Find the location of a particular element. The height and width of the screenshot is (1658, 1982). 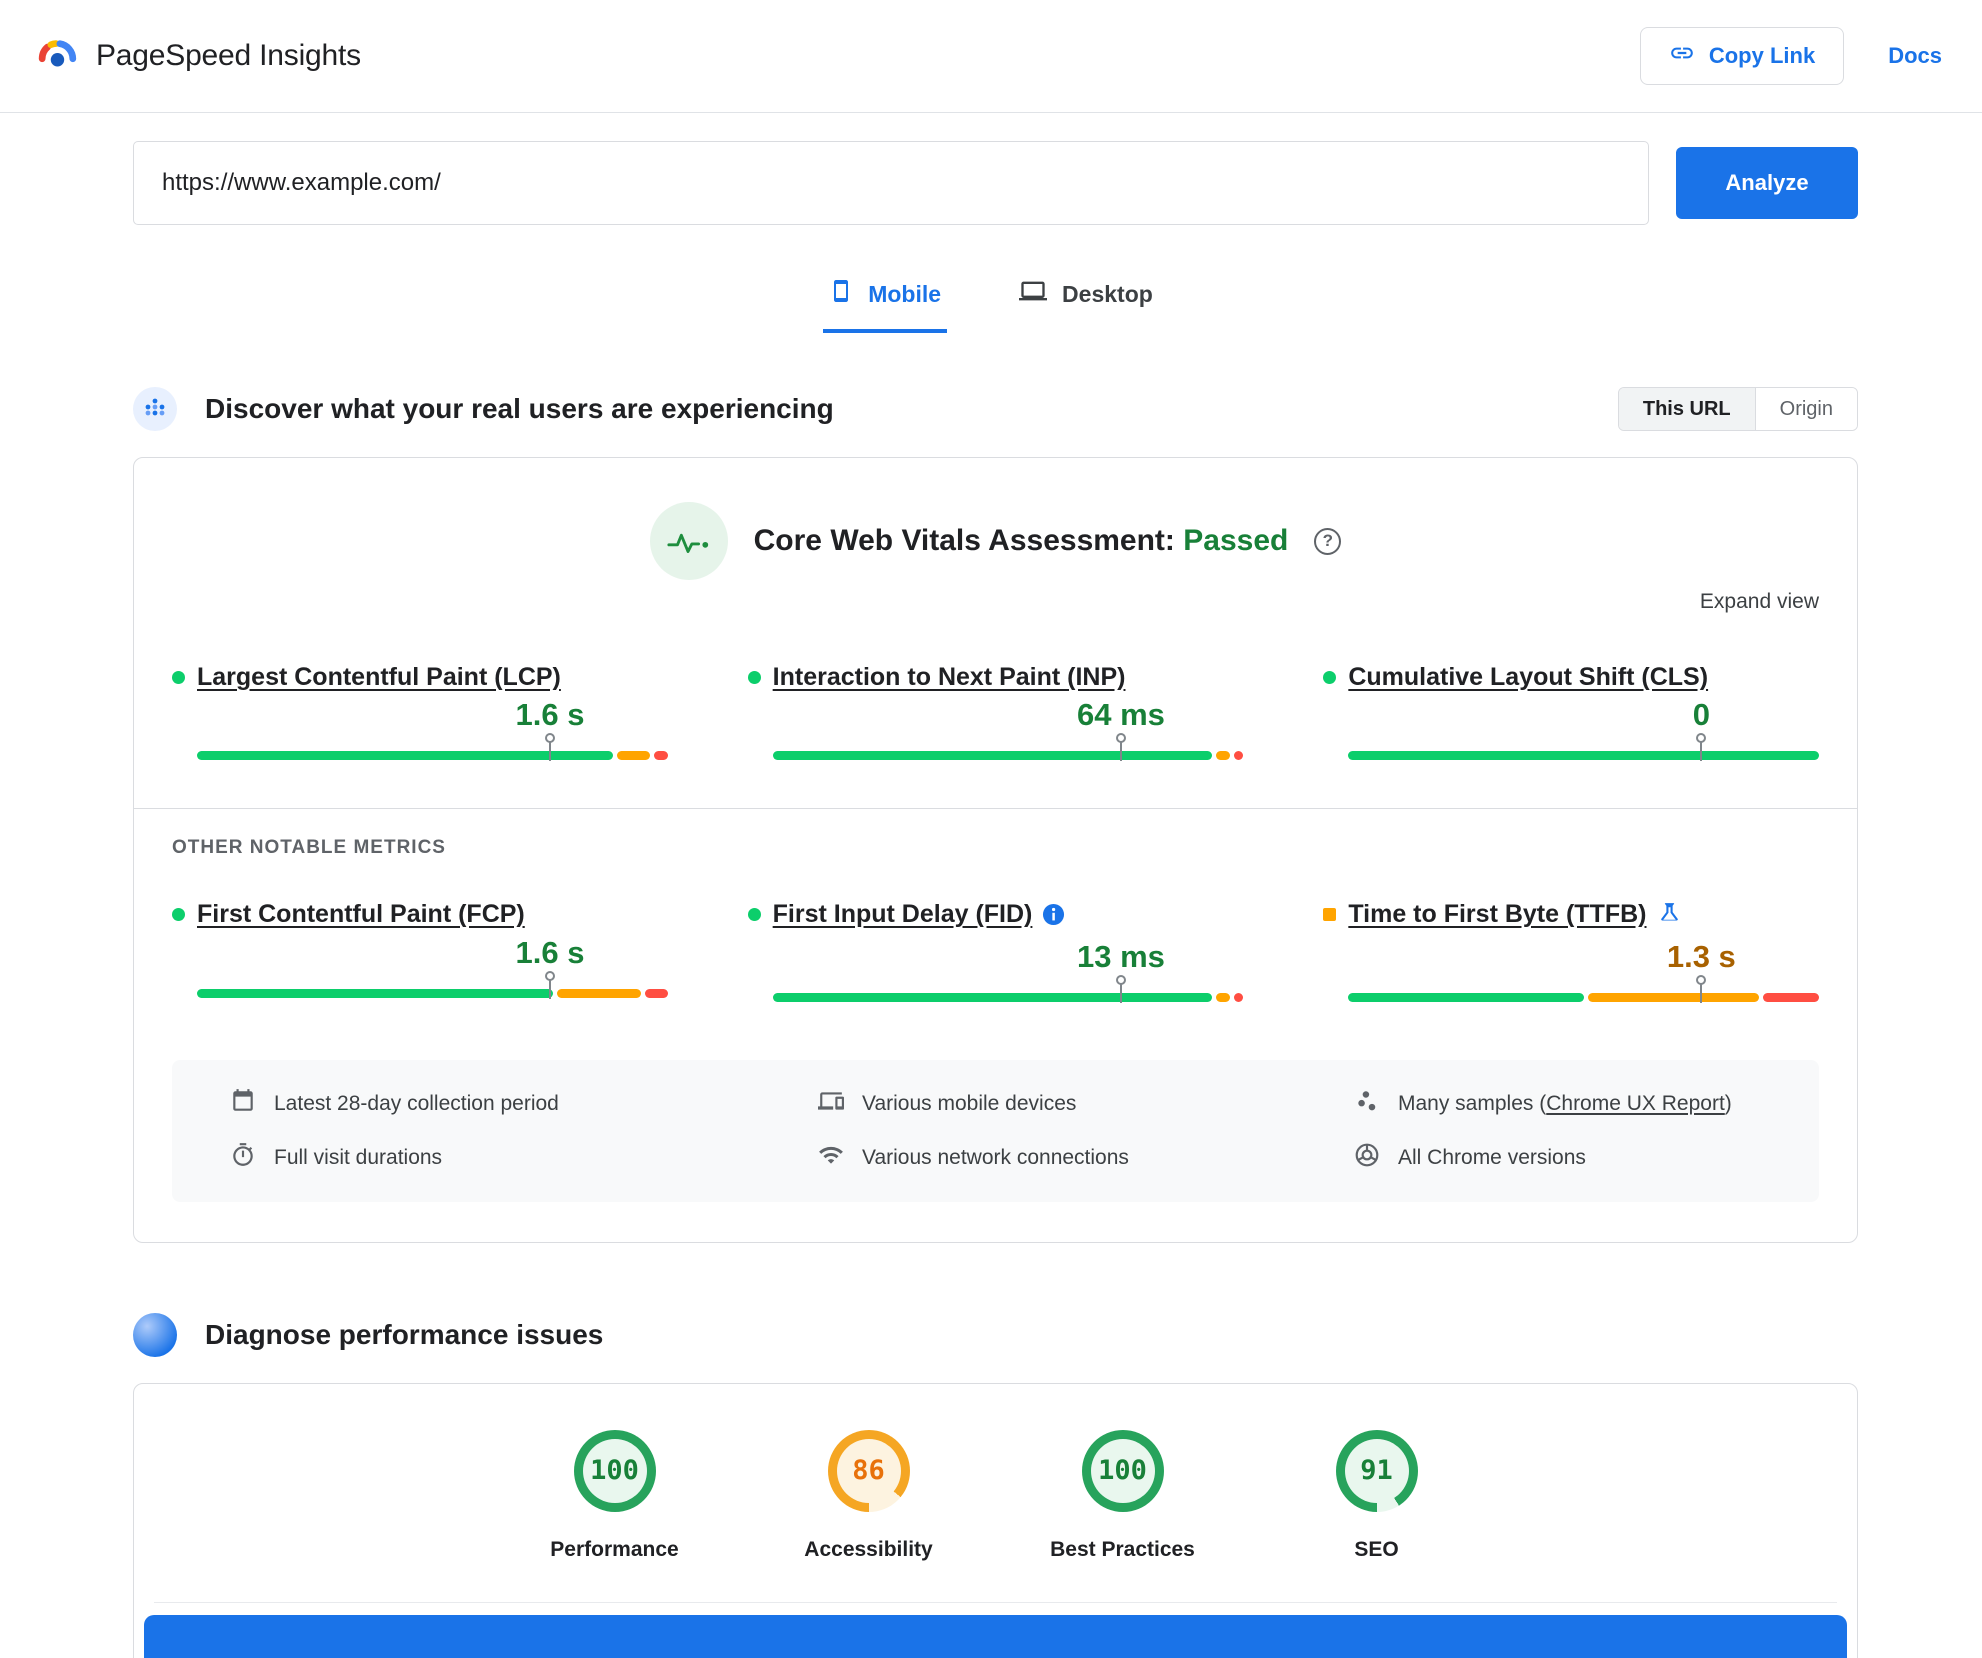

marker-pin-lcp is located at coordinates (549, 747).